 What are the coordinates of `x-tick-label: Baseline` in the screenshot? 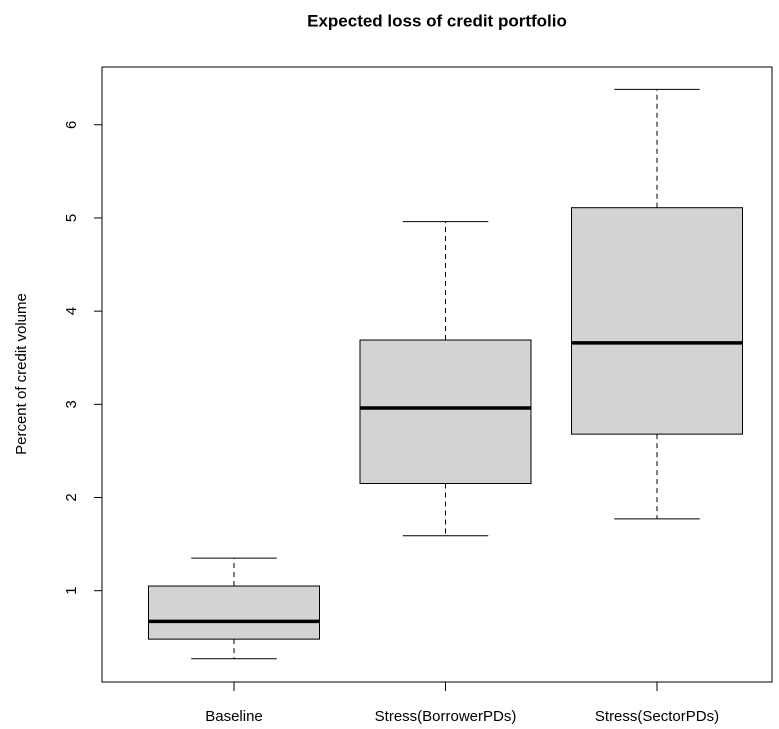 It's located at (234, 716).